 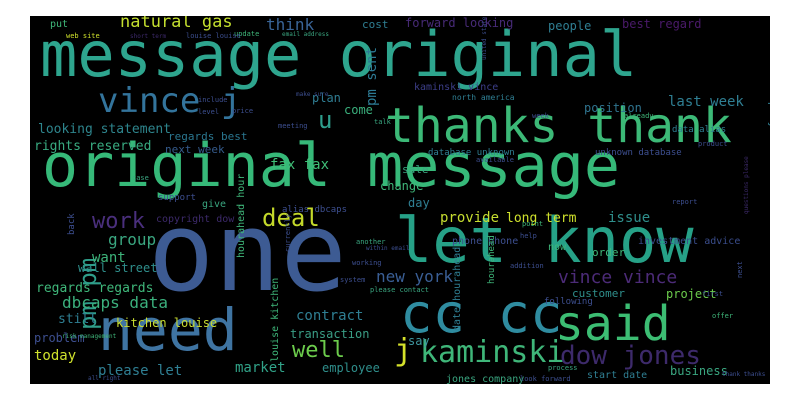 I want to click on cloud-word-unknown-database: unknown database, so click(x=638, y=153).